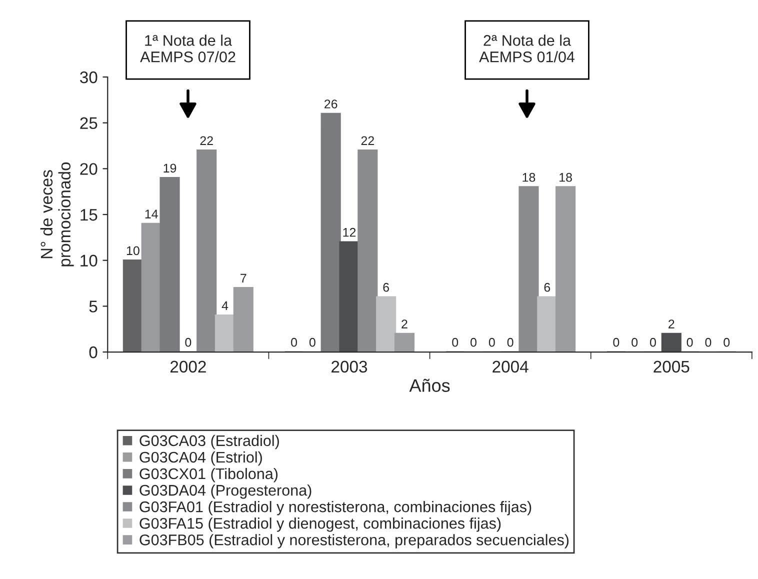 This screenshot has width=758, height=579. Describe the element at coordinates (188, 366) in the screenshot. I see `x-tick-label: 2002` at that location.